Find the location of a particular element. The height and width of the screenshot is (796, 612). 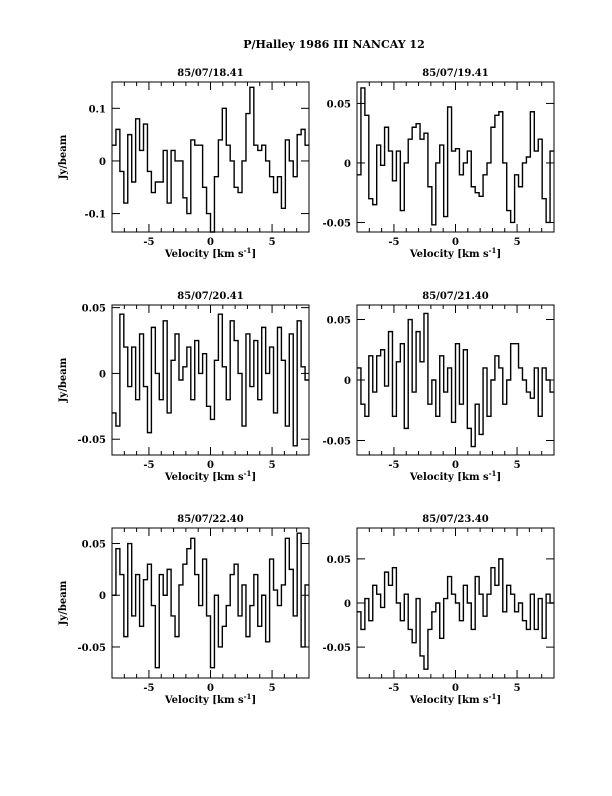

panel-title: 85/07/22.40 is located at coordinates (210, 519).